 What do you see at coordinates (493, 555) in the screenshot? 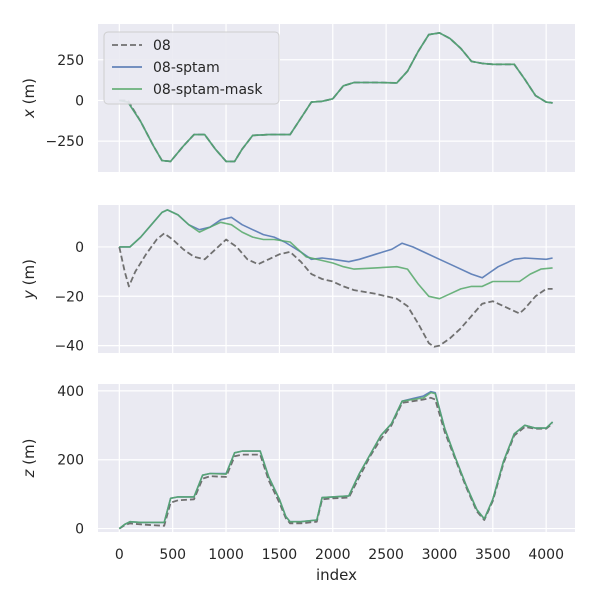
I see `x-tick-label: 3500` at bounding box center [493, 555].